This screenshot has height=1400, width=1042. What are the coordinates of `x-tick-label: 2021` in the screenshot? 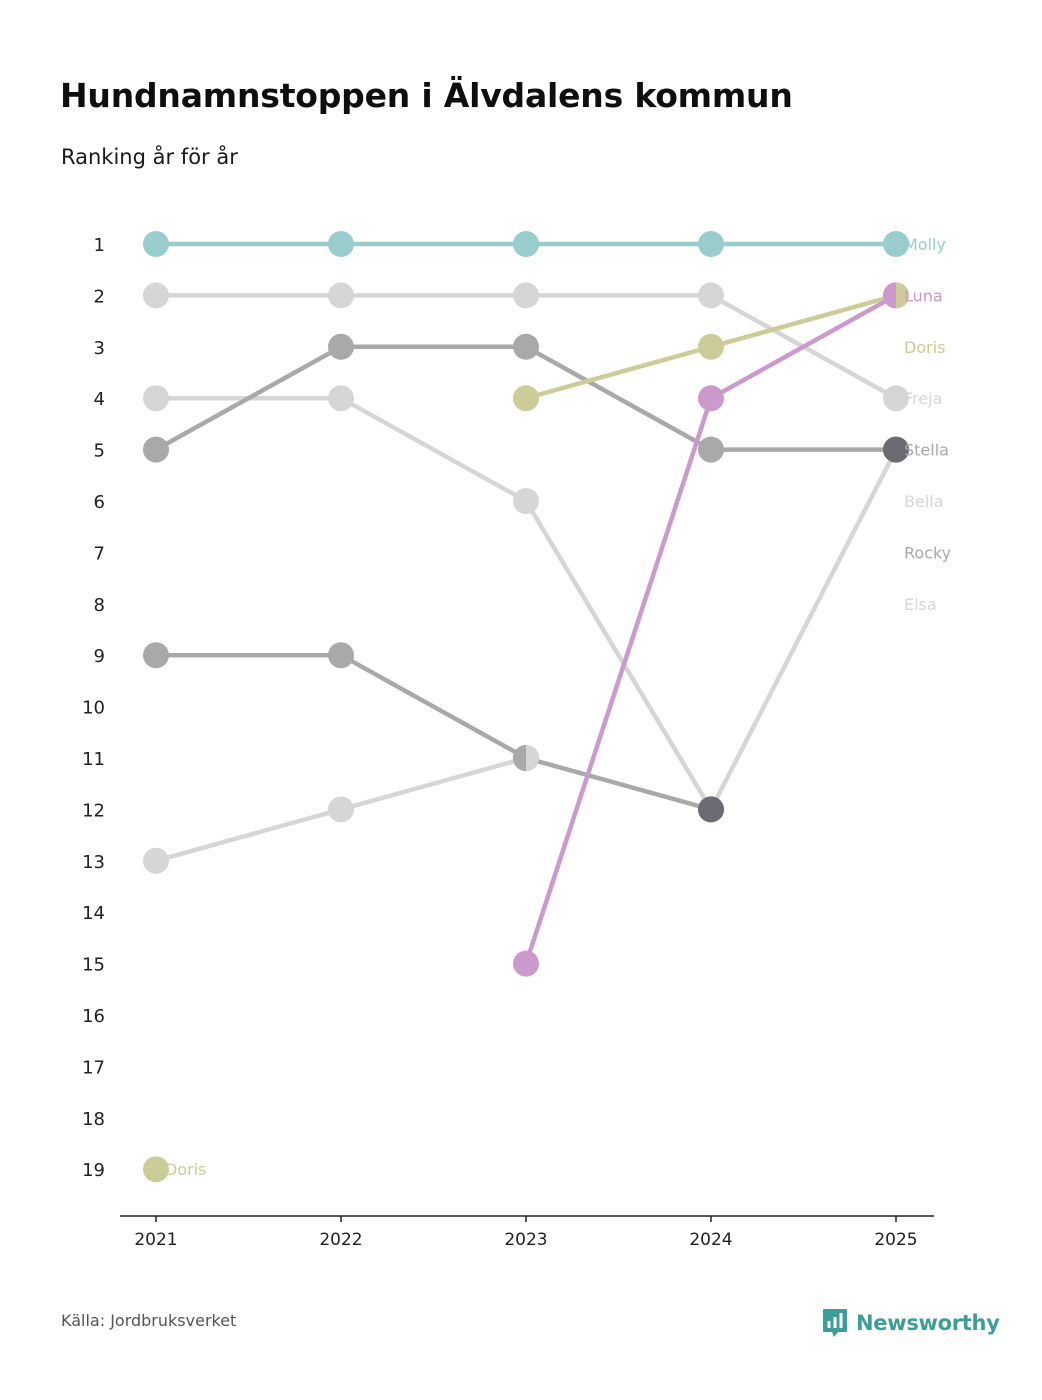 It's located at (155, 1240).